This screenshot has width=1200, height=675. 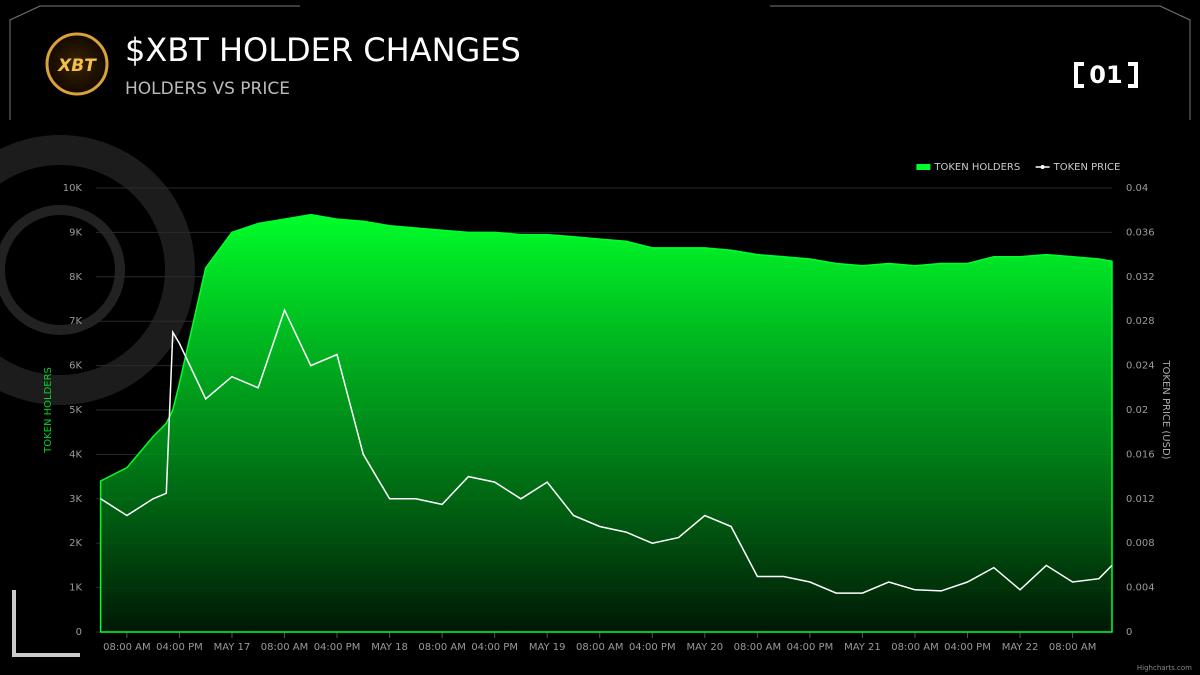 I want to click on logo: XBT, so click(x=77, y=64).